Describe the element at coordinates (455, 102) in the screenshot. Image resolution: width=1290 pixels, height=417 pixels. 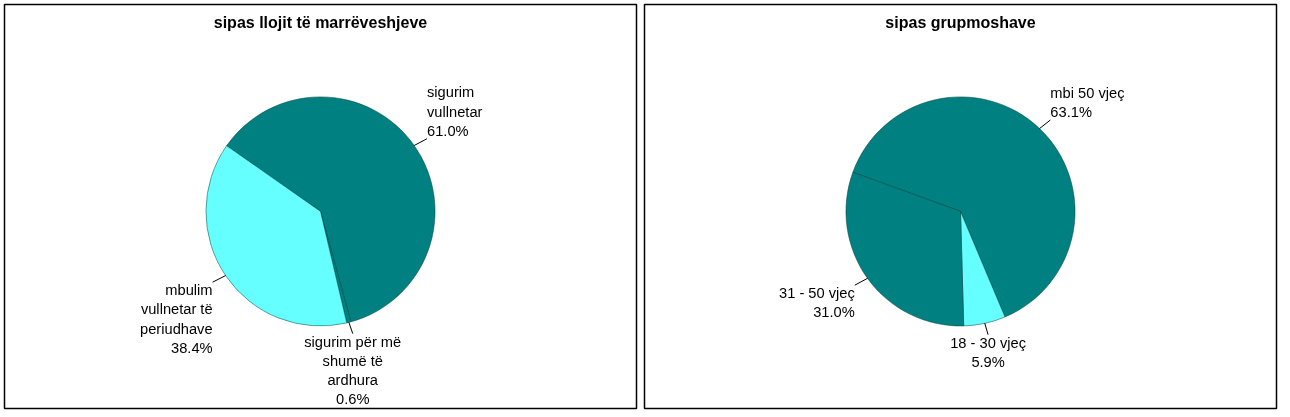
I see `slice-label: sigurim vullnetar` at that location.